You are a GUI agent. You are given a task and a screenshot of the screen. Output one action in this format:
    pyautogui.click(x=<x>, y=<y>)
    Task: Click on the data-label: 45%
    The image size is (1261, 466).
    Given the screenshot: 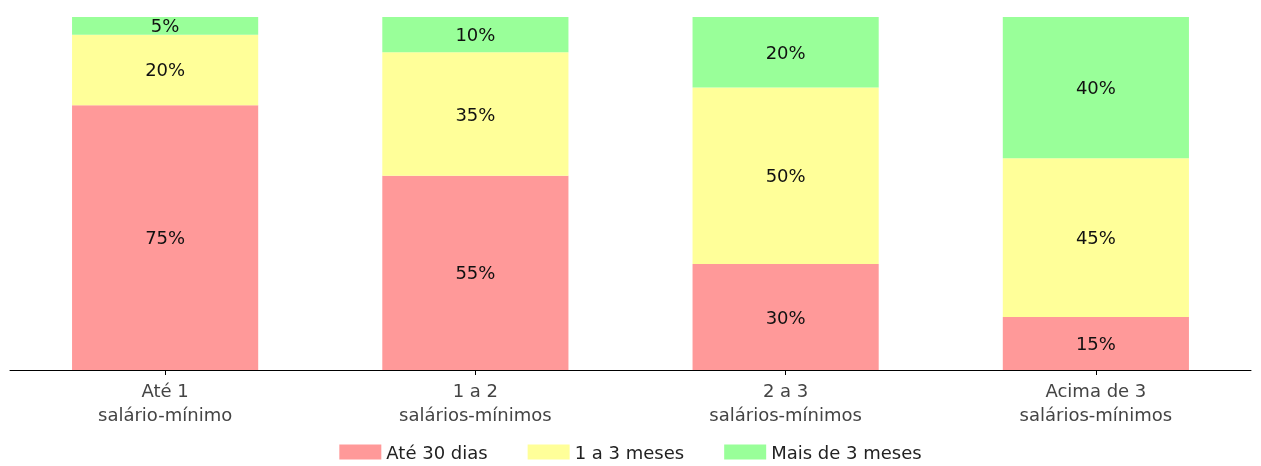 What is the action you would take?
    pyautogui.click(x=1095, y=238)
    